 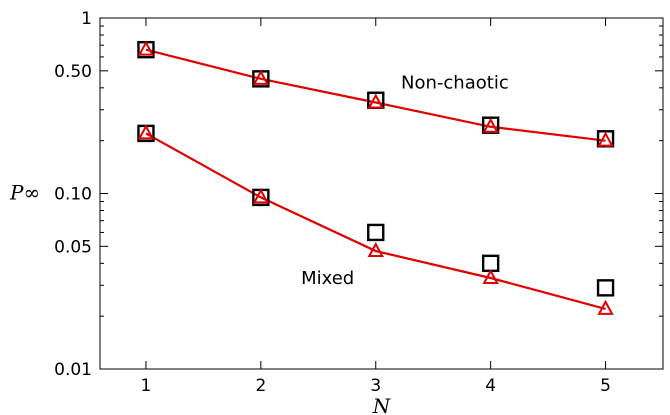 I want to click on x-tick-label: 4, so click(x=490, y=386).